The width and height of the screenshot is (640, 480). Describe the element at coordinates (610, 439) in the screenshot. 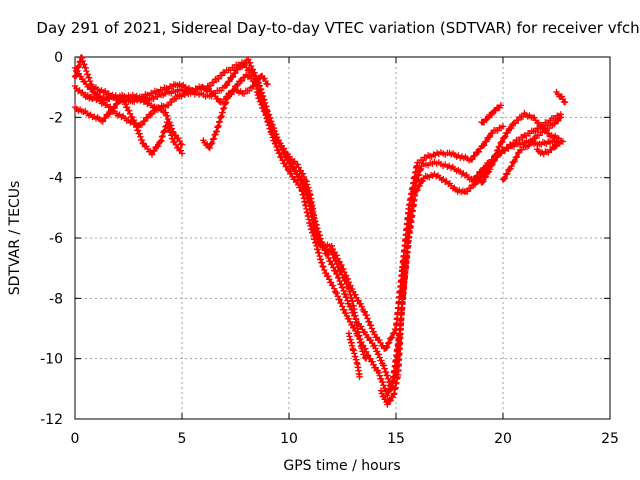

I see `x-tick-label: 25` at that location.